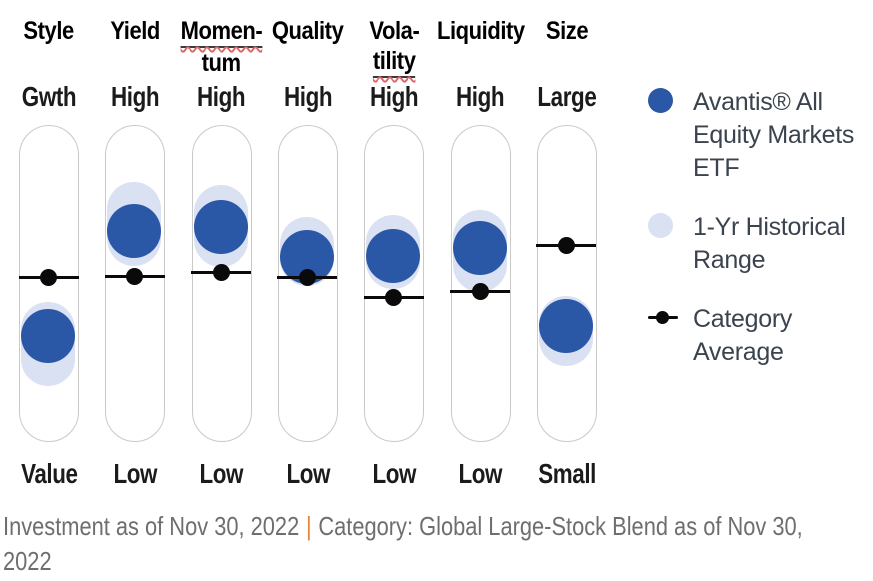 The image size is (873, 581). I want to click on column-header: Quality, so click(308, 31).